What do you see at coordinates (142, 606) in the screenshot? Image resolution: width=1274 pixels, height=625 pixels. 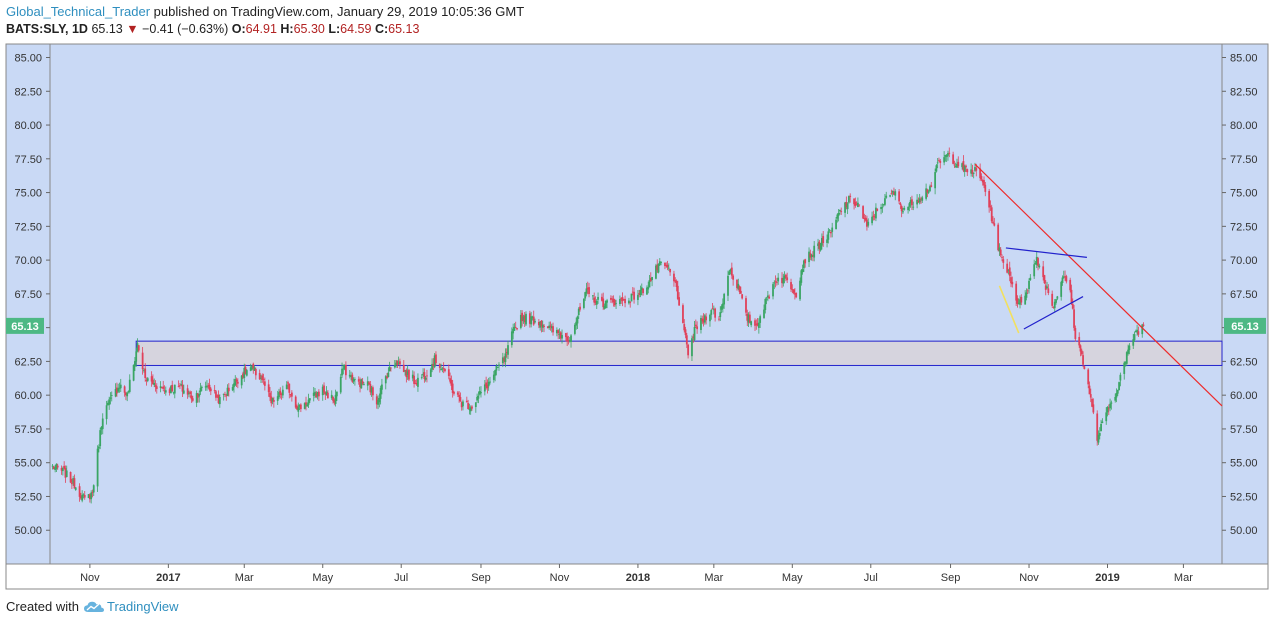 I see `tradingview-brand-link: TradingView` at bounding box center [142, 606].